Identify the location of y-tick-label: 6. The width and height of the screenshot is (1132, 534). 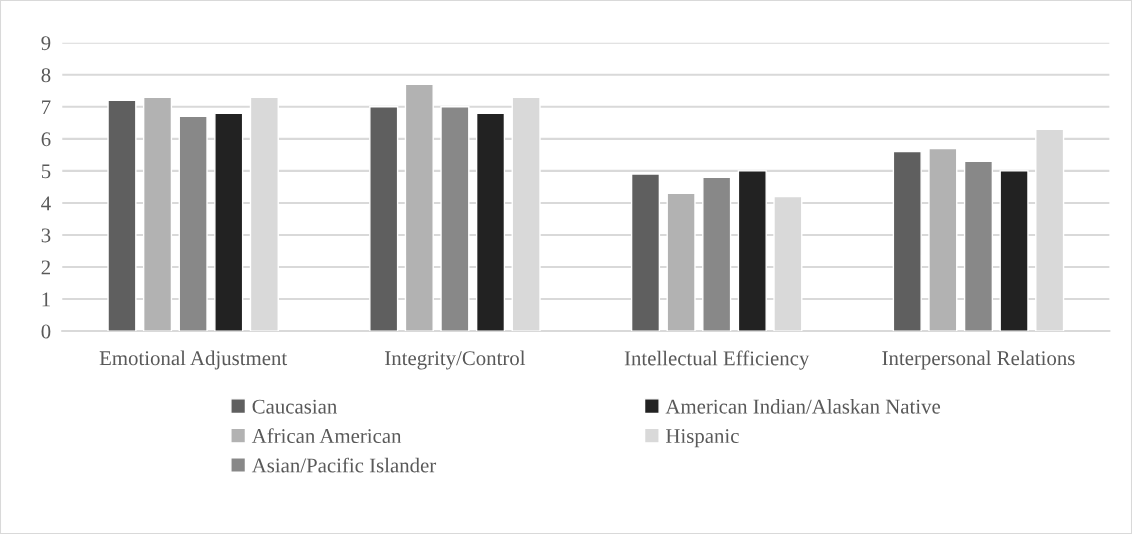
(46, 139).